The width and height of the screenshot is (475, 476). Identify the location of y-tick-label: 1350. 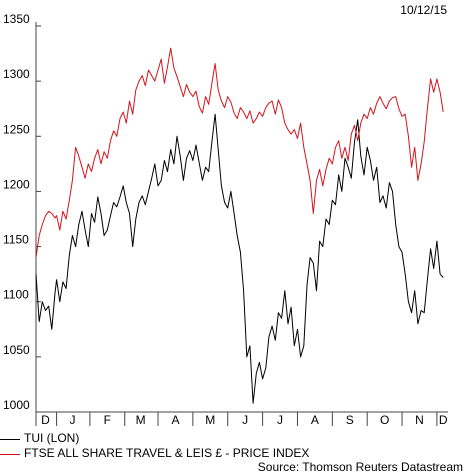
(16, 19).